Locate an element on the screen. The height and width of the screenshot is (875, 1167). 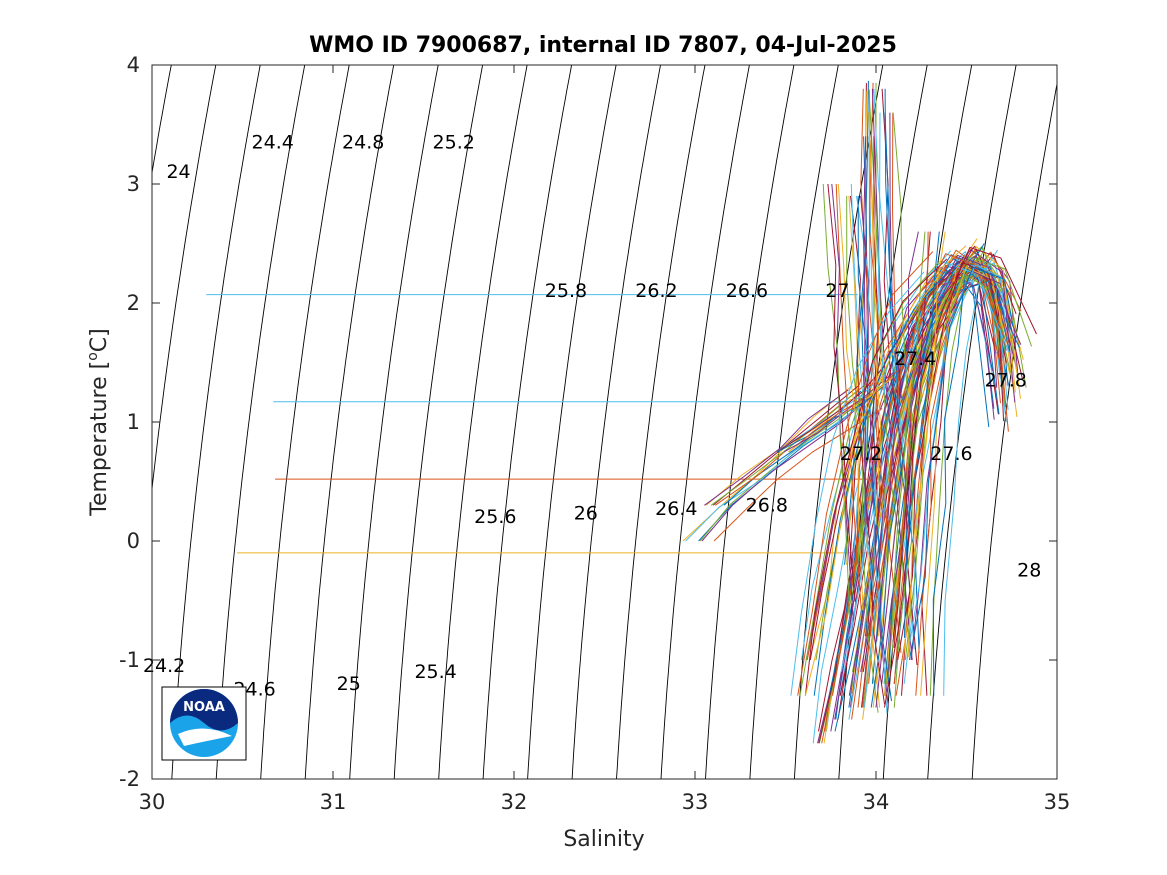
contour-label: 26.2 is located at coordinates (656, 291).